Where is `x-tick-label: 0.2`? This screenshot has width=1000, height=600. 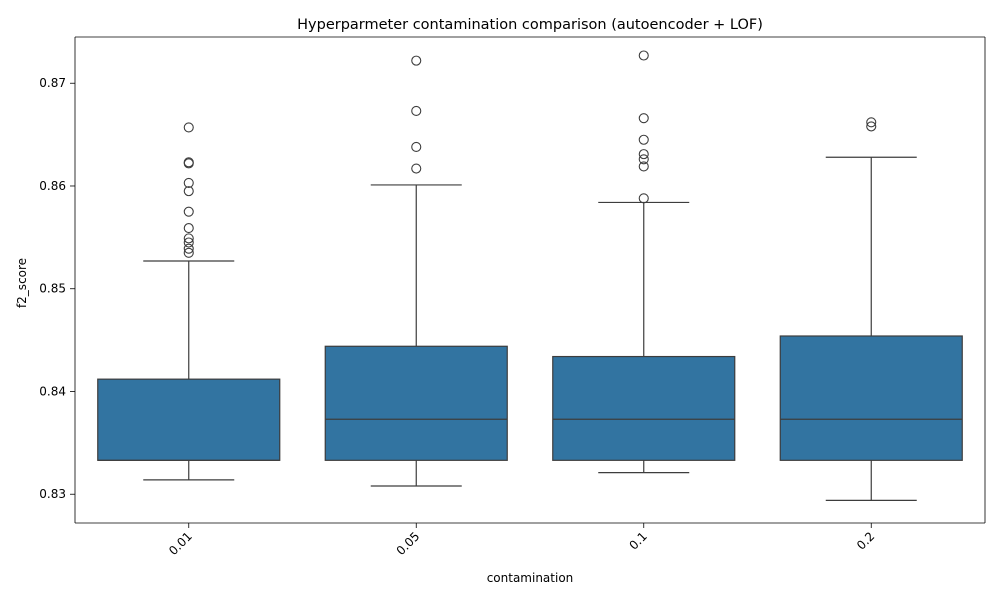 x-tick-label: 0.2 is located at coordinates (865, 540).